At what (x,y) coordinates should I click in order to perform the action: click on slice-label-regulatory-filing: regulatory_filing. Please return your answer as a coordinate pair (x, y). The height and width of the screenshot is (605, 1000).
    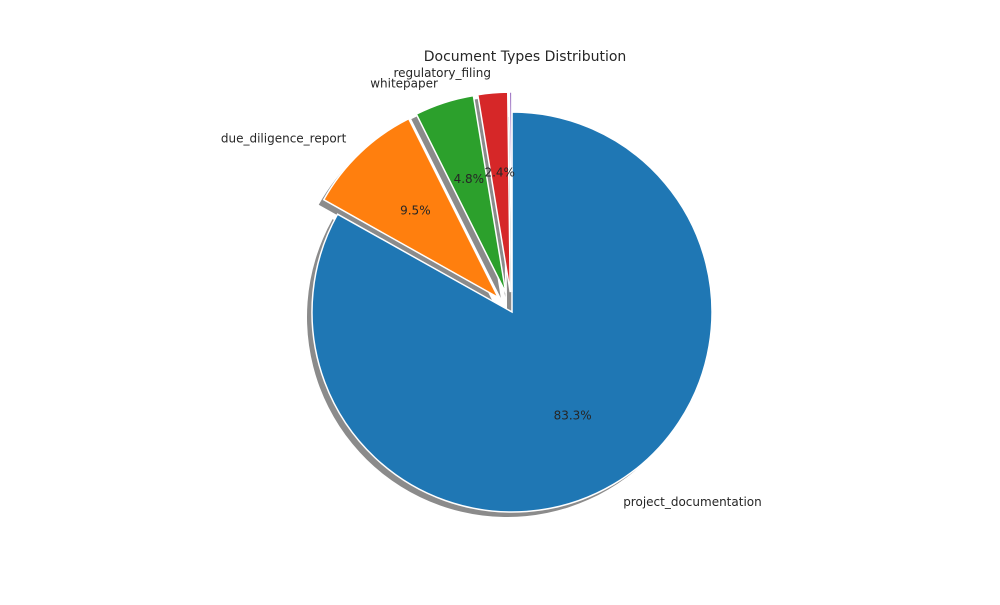
    Looking at the image, I should click on (442, 73).